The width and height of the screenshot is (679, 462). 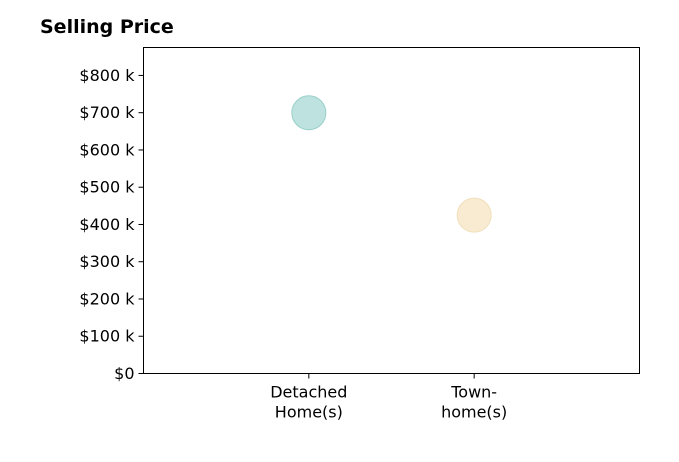 What do you see at coordinates (308, 392) in the screenshot?
I see `x-tick-label: Detached` at bounding box center [308, 392].